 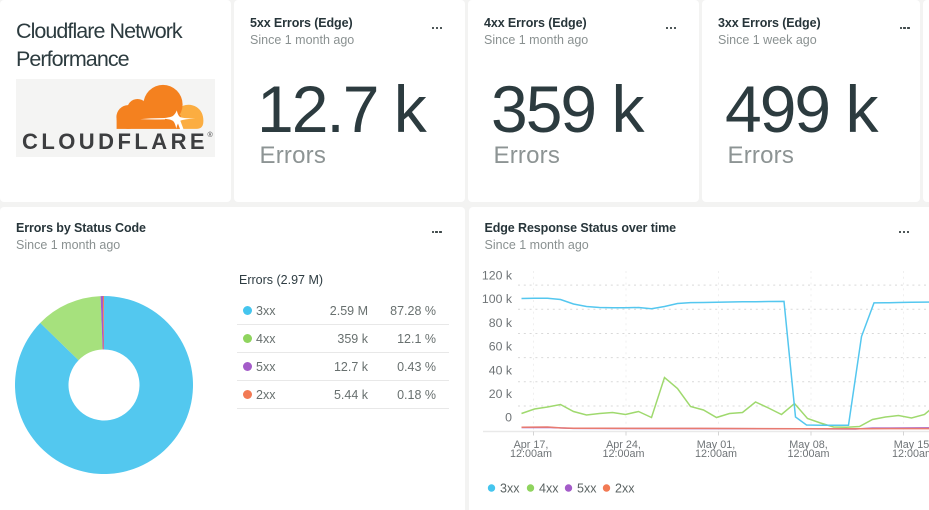 I want to click on svg-text: May 08,, so click(x=808, y=445).